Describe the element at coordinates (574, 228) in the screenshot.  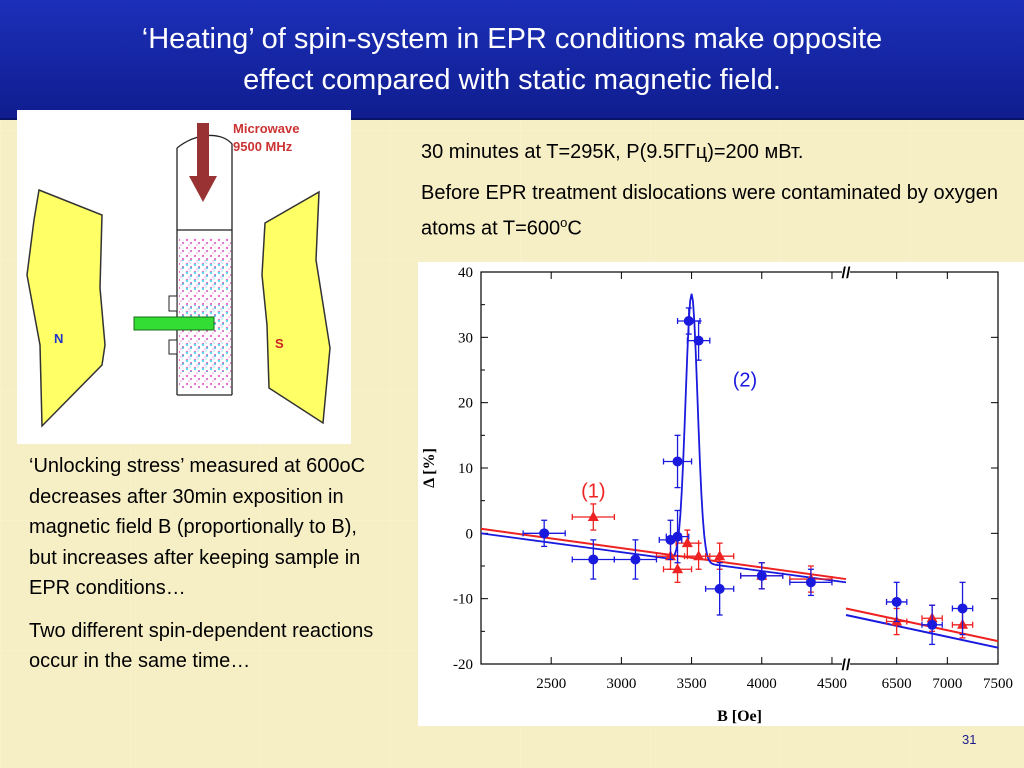
I see `info-unit: C` at that location.